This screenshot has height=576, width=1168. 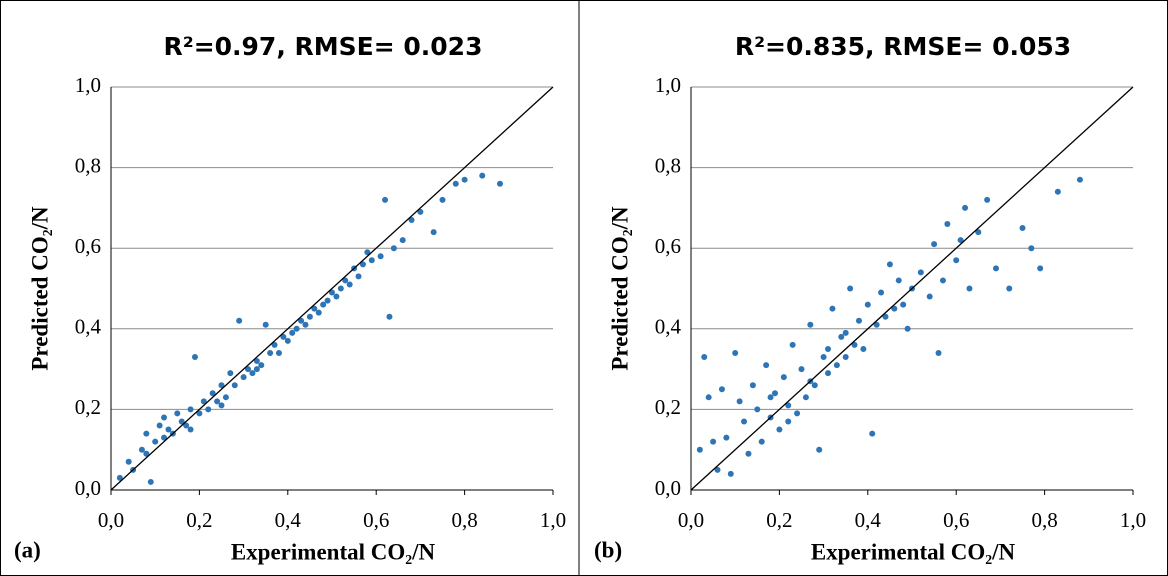 What do you see at coordinates (608, 549) in the screenshot?
I see `panel-label: (b)` at bounding box center [608, 549].